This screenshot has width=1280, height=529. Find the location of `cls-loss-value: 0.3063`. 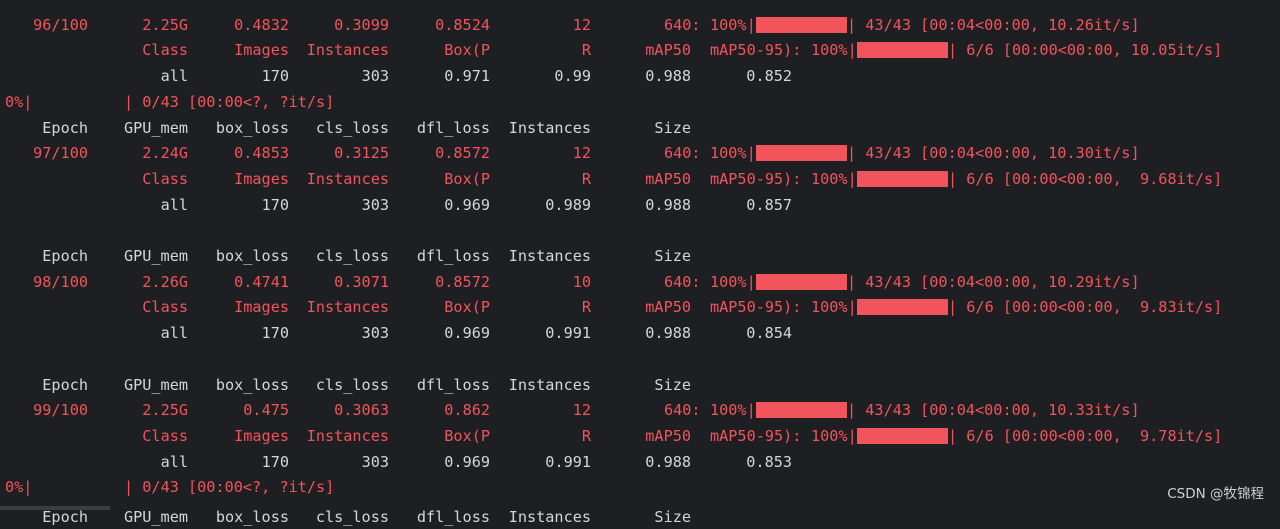

cls-loss-value: 0.3063 is located at coordinates (361, 410).